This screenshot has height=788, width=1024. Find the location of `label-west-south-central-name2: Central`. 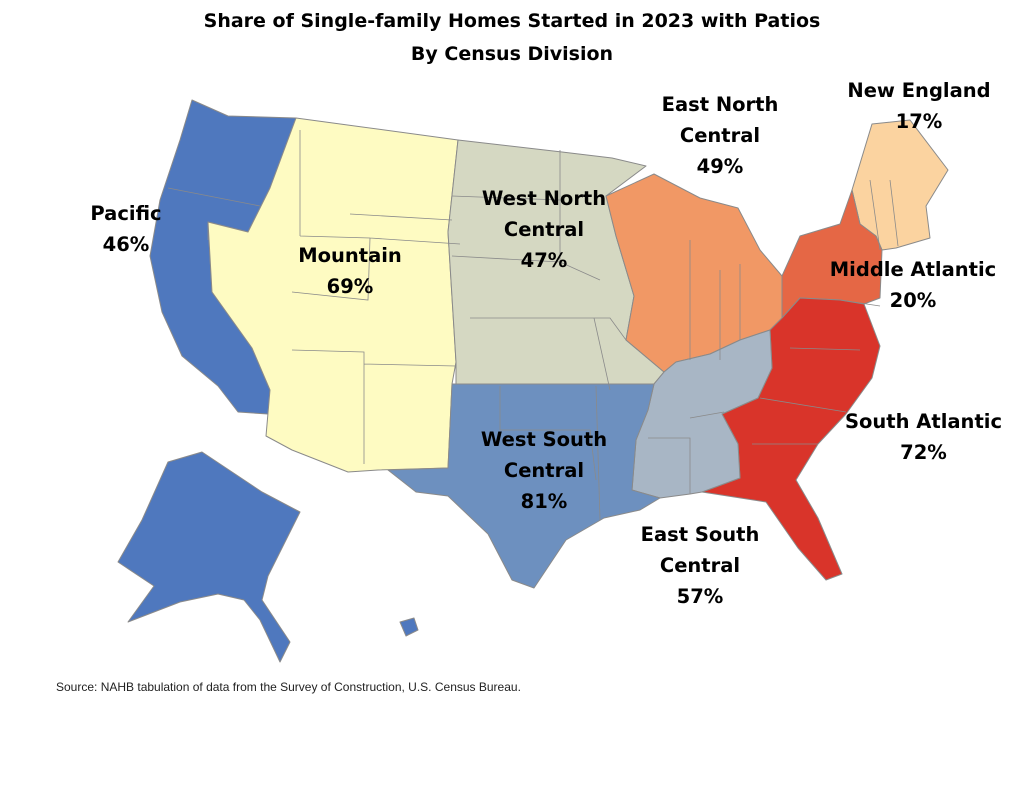

label-west-south-central-name2: Central is located at coordinates (544, 470).